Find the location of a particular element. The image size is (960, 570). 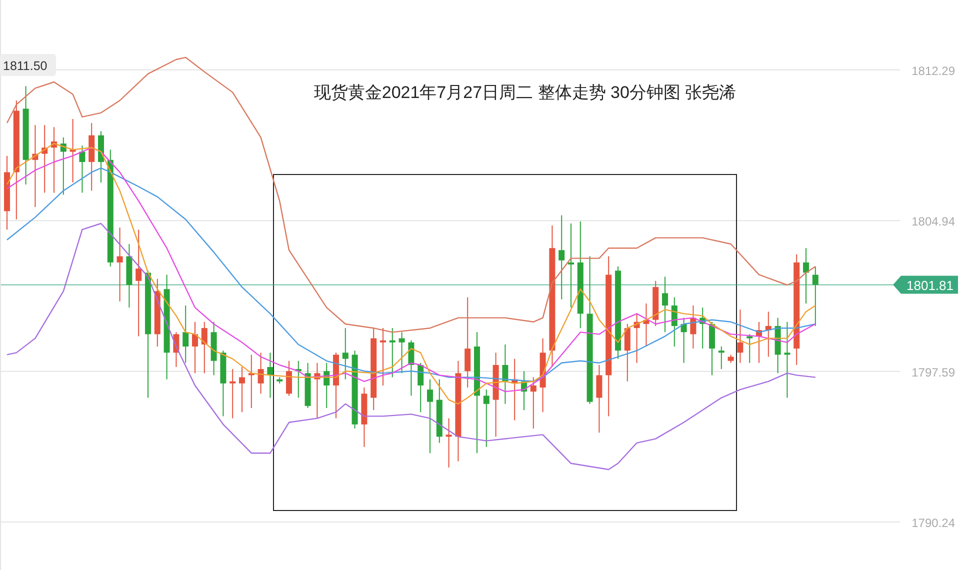

y-tick-label: 1812.29 is located at coordinates (934, 71).